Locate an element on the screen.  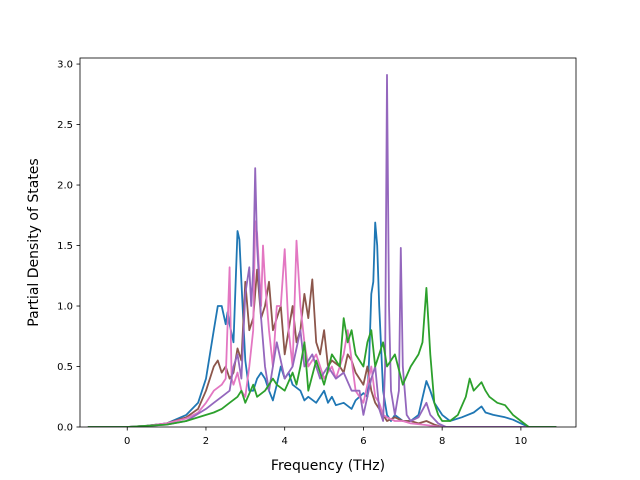
y-axis-ticks: 0.0 0.5 1.0 1.5 2.0 2.5 3.0 is located at coordinates (68, 247).